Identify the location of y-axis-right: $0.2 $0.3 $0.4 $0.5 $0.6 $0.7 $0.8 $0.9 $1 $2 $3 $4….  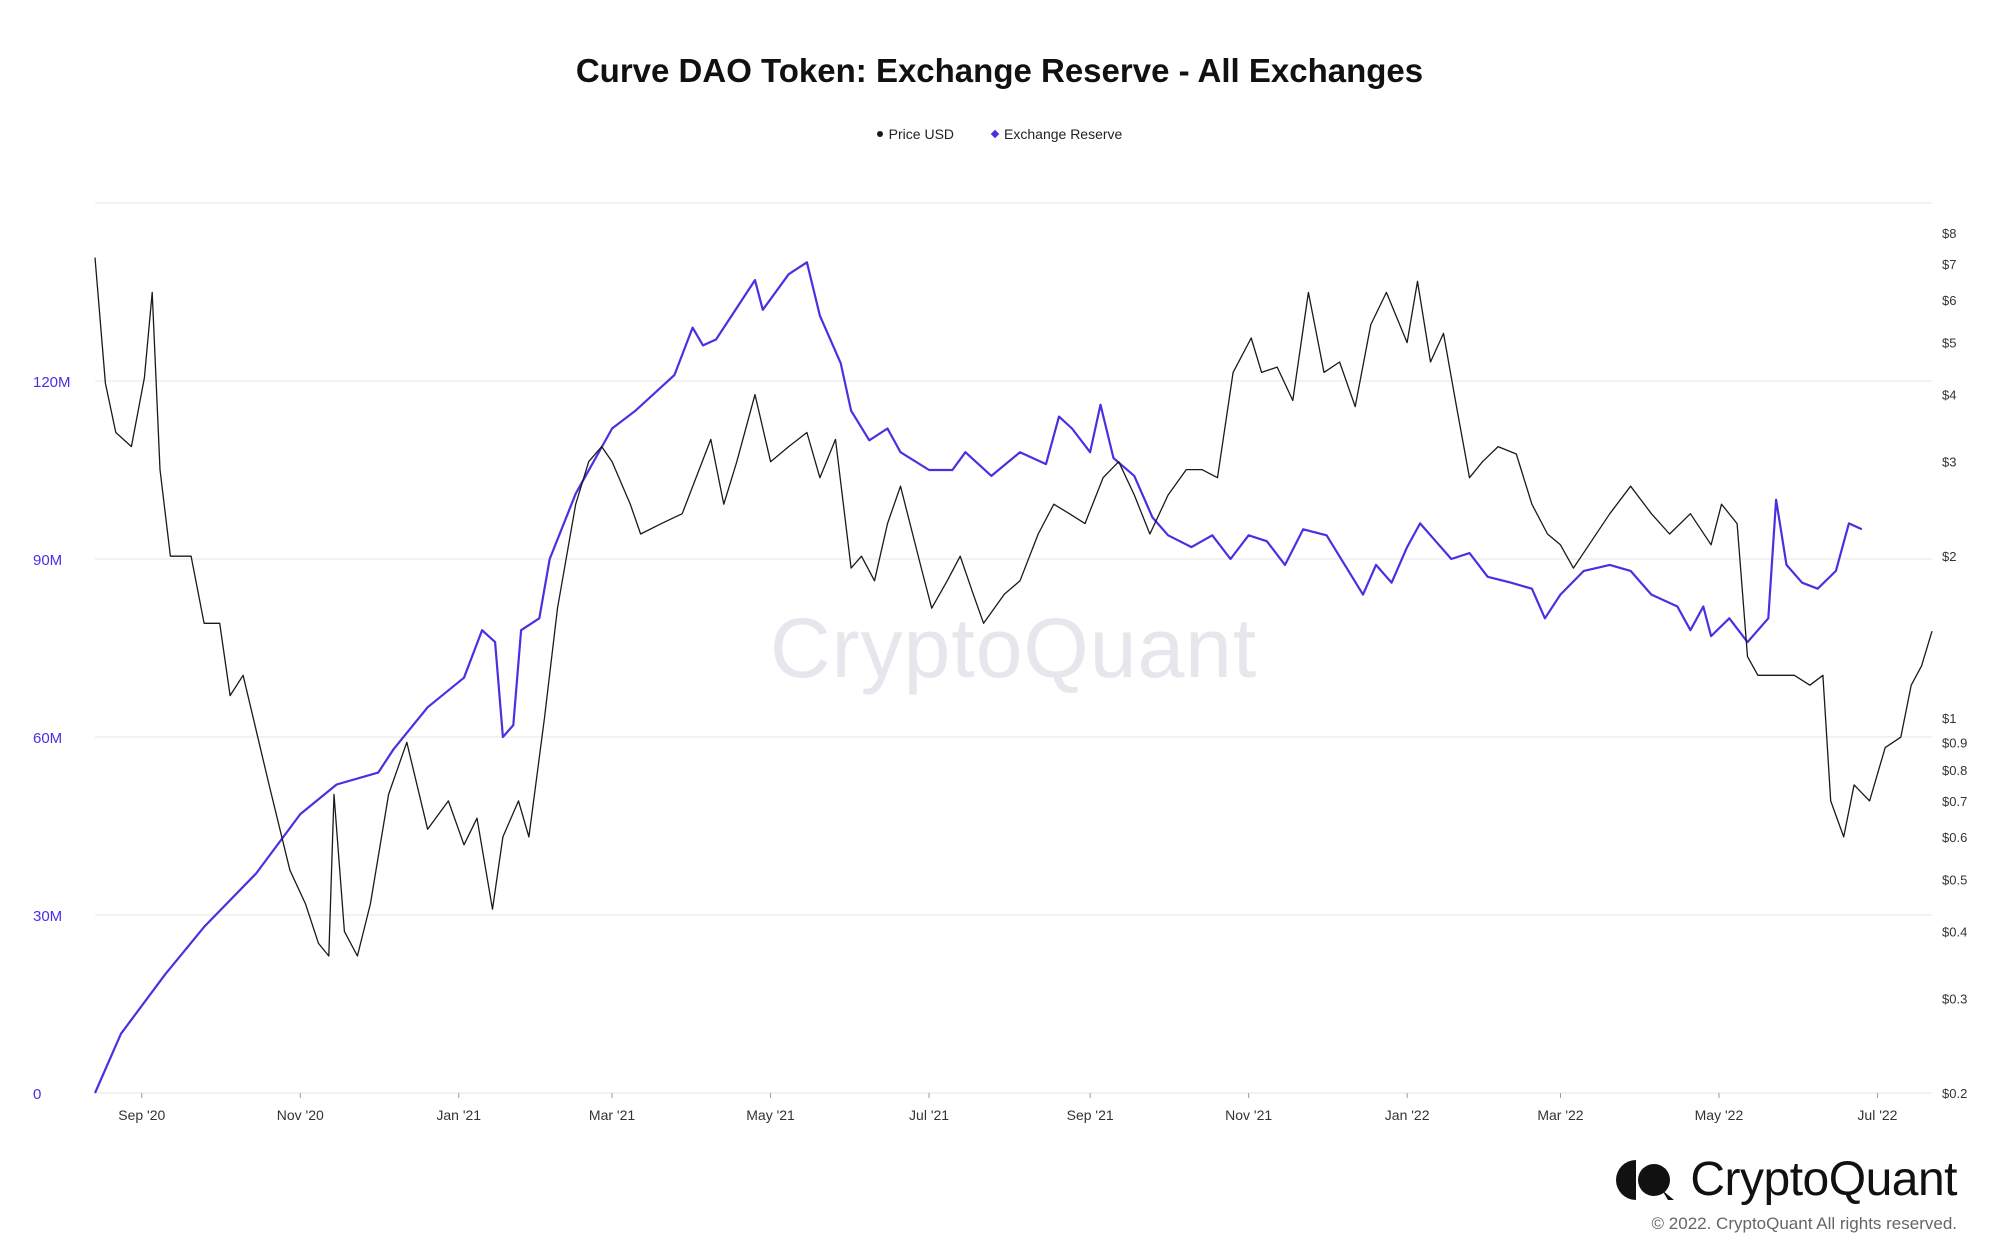
(1954, 663).